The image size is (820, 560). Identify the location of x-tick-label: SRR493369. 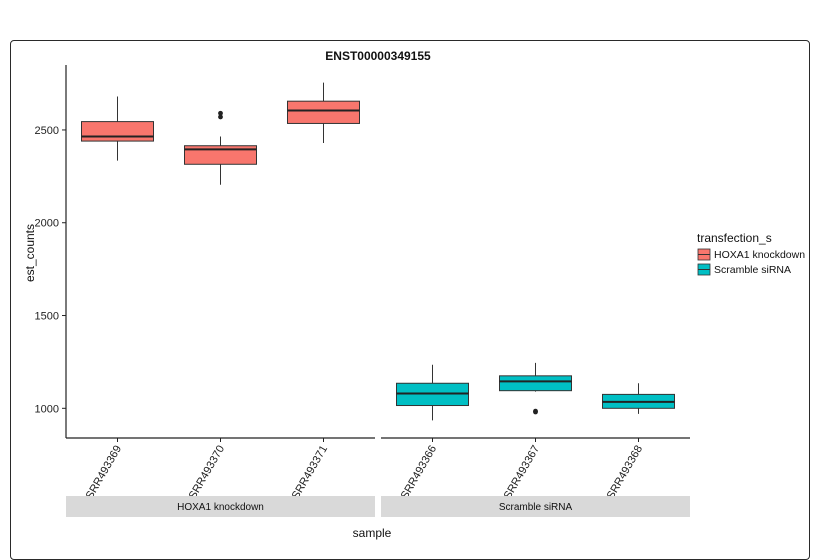
(104, 473).